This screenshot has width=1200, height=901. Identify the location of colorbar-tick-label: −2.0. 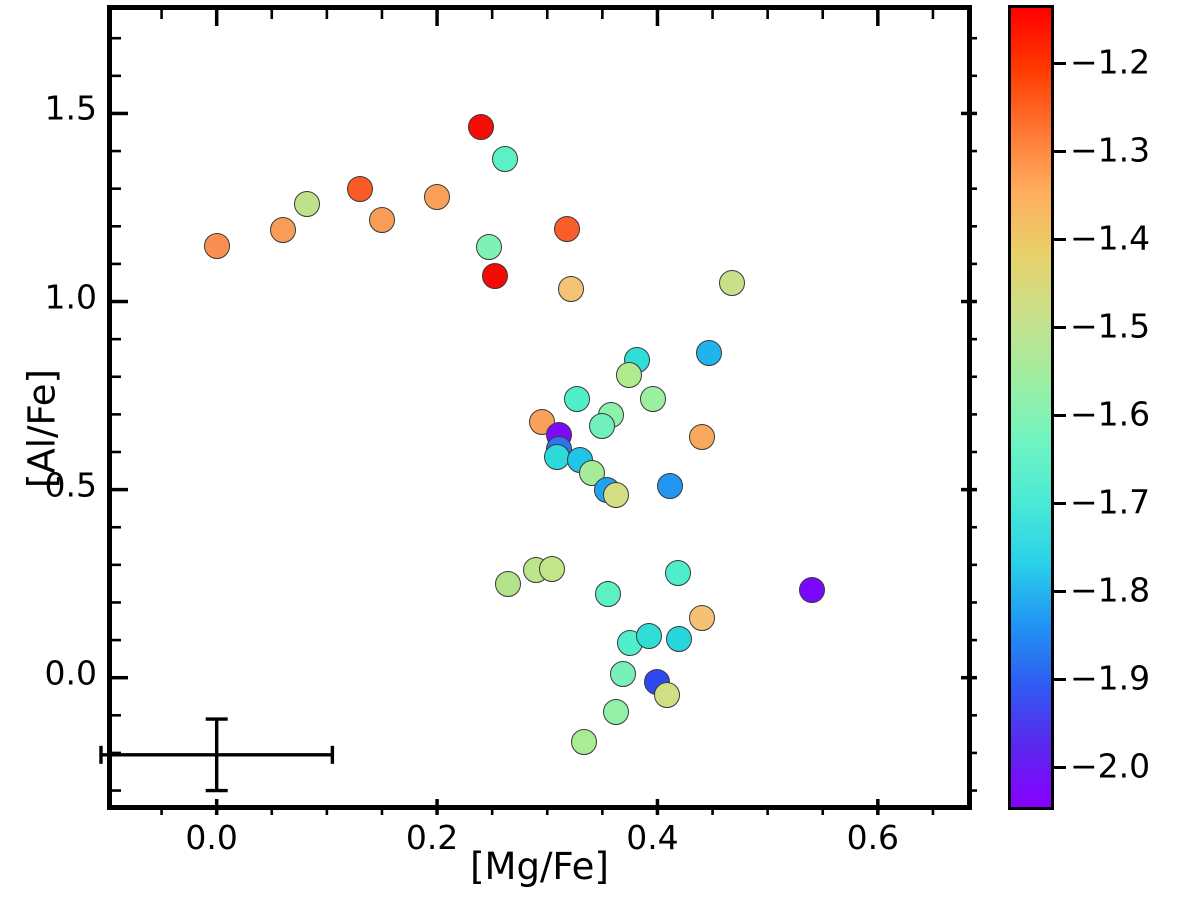
(1110, 766).